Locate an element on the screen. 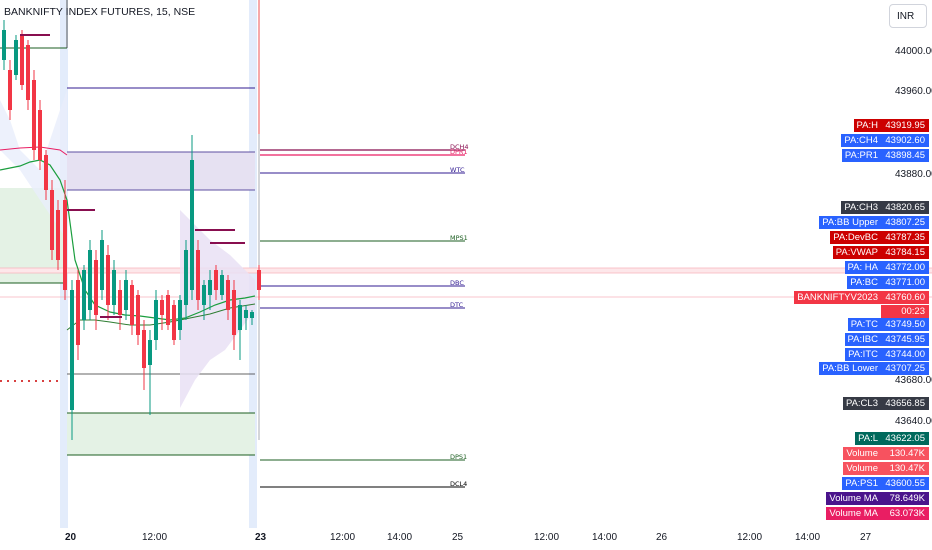 Image resolution: width=932 pixels, height=550 pixels. price-badge-value: 78.649K is located at coordinates (905, 498).